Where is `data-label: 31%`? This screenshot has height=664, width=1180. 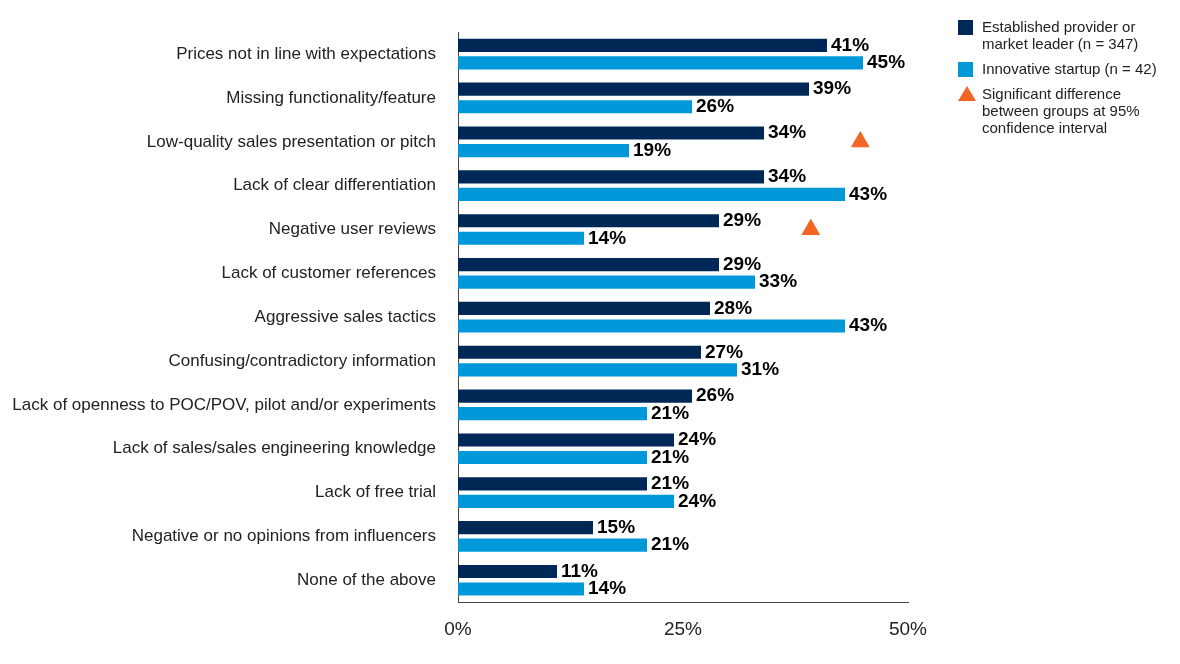
data-label: 31% is located at coordinates (760, 369).